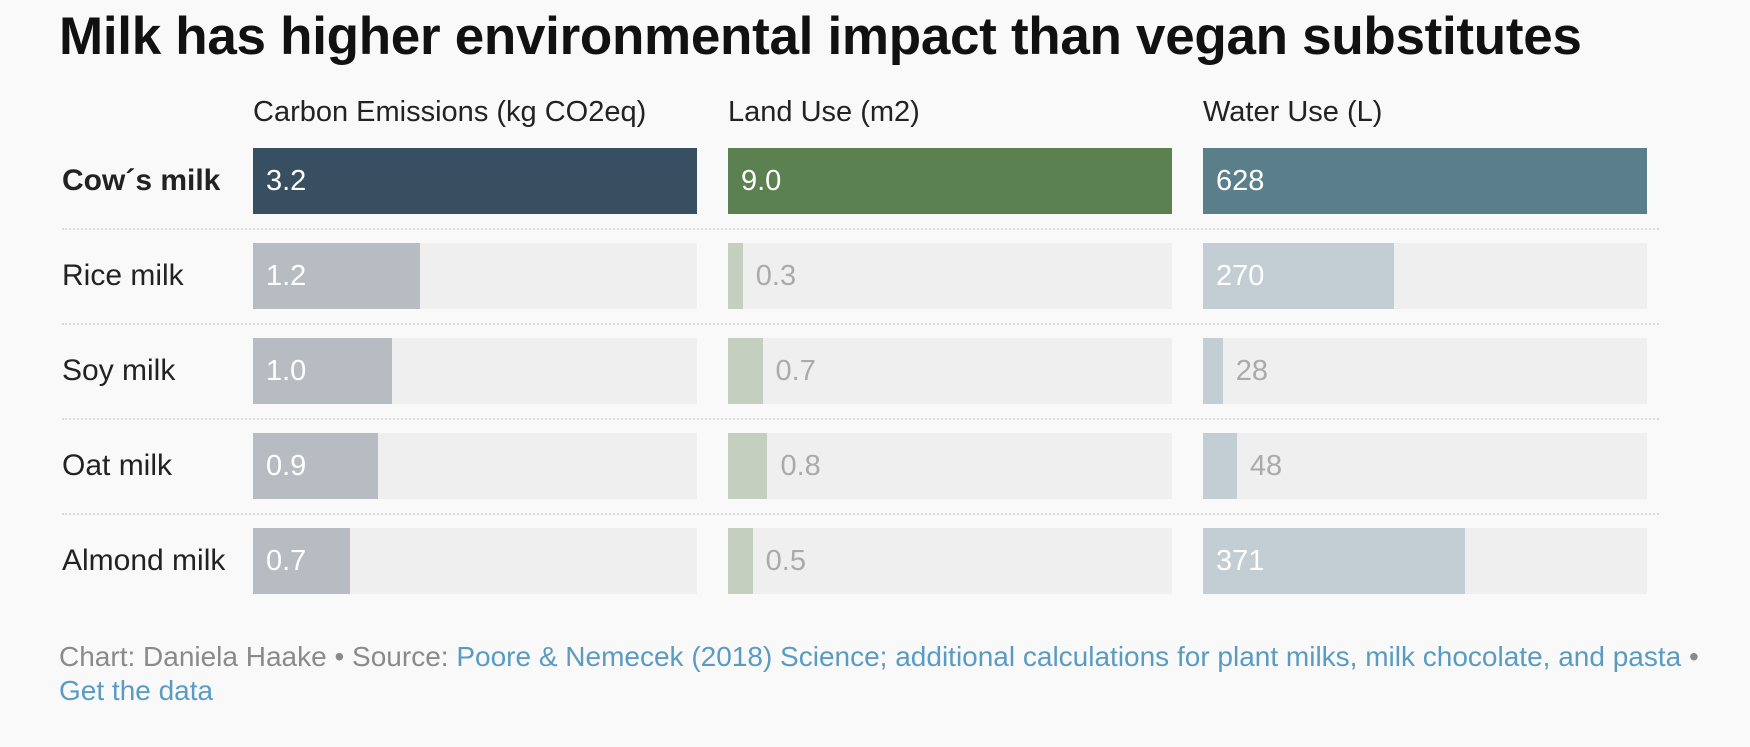  What do you see at coordinates (824, 112) in the screenshot?
I see `column-header-land: Land Use (m2)` at bounding box center [824, 112].